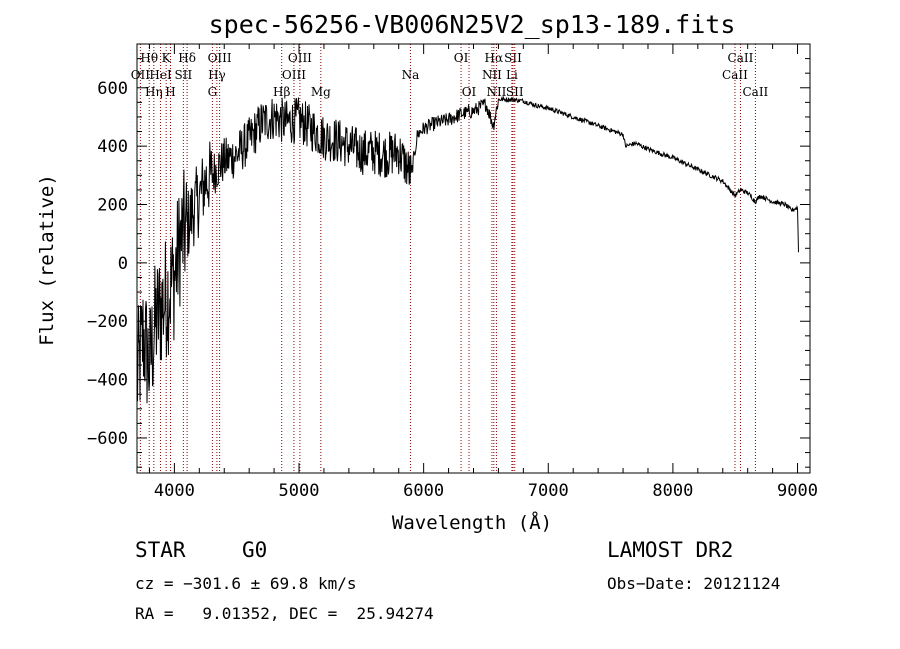  What do you see at coordinates (160, 75) in the screenshot?
I see `spectral-line-label: HeI` at bounding box center [160, 75].